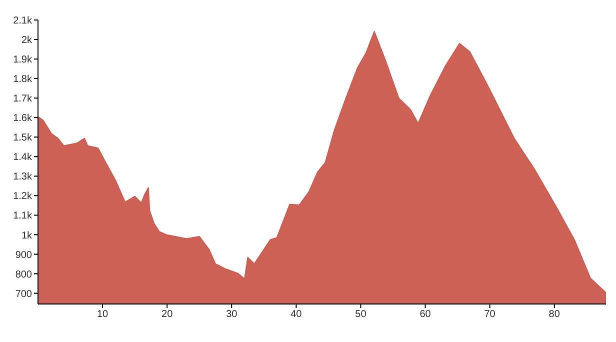 This screenshot has height=342, width=616. What do you see at coordinates (27, 236) in the screenshot?
I see `y-tick-label: 1k` at bounding box center [27, 236].